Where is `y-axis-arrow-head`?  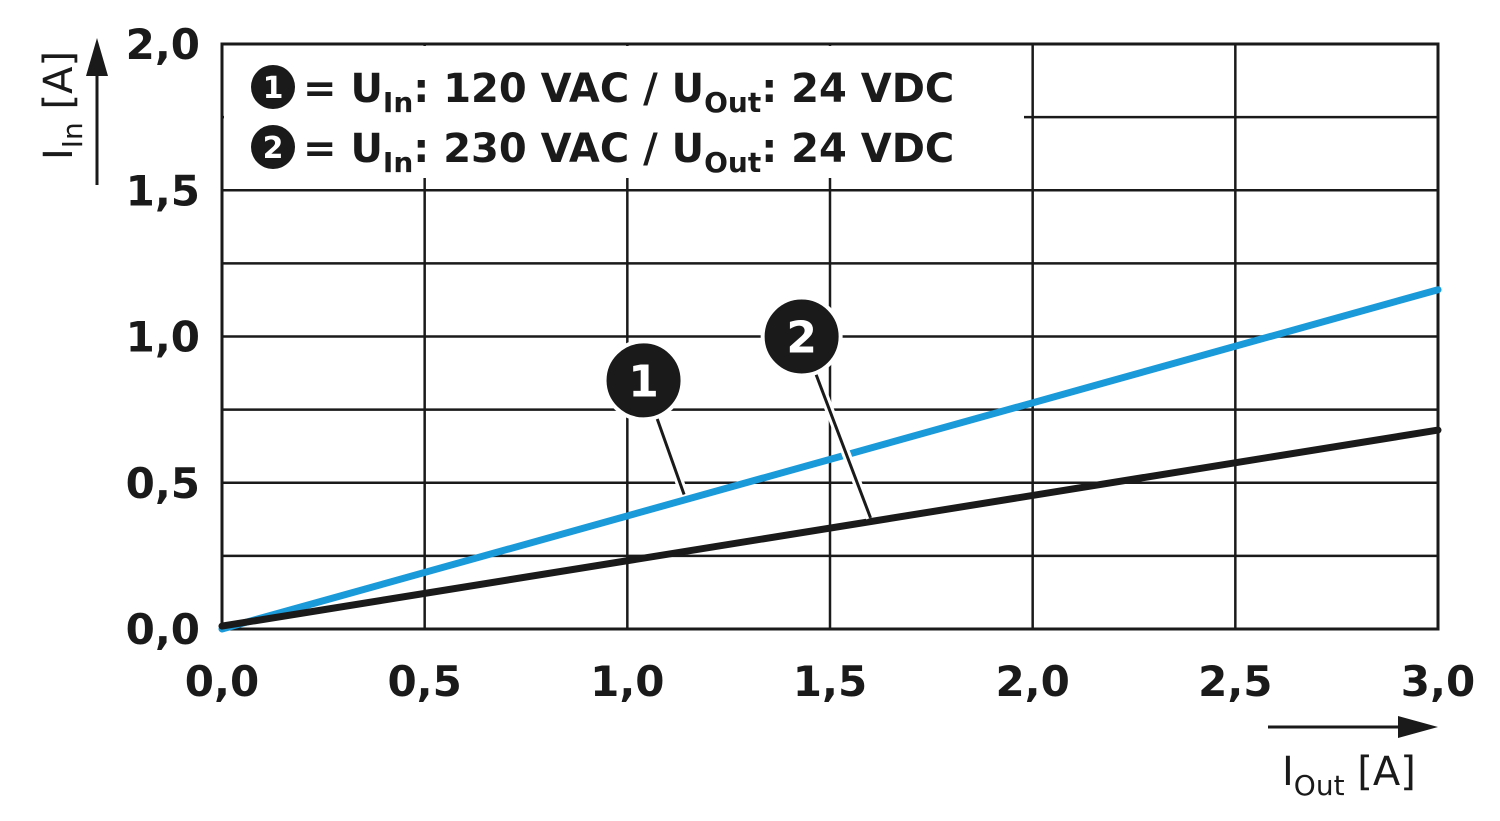 y-axis-arrow-head is located at coordinates (97, 57).